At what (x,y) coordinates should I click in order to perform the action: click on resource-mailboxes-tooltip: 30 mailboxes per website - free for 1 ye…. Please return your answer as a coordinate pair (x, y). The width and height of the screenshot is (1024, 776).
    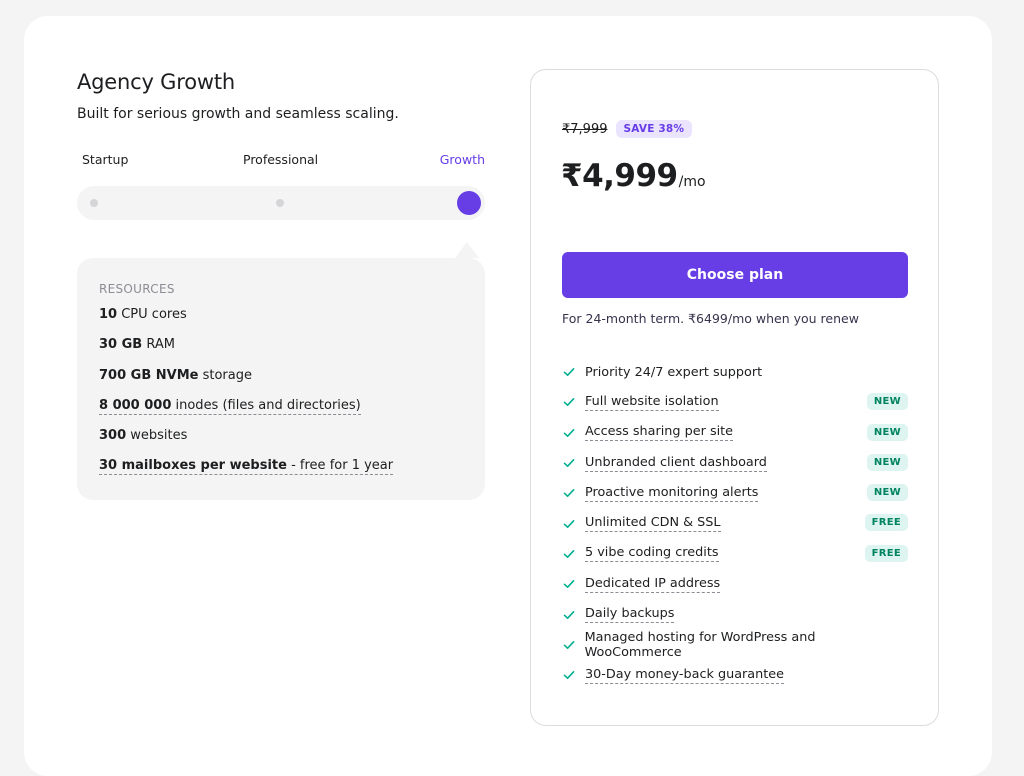
    Looking at the image, I should click on (246, 467).